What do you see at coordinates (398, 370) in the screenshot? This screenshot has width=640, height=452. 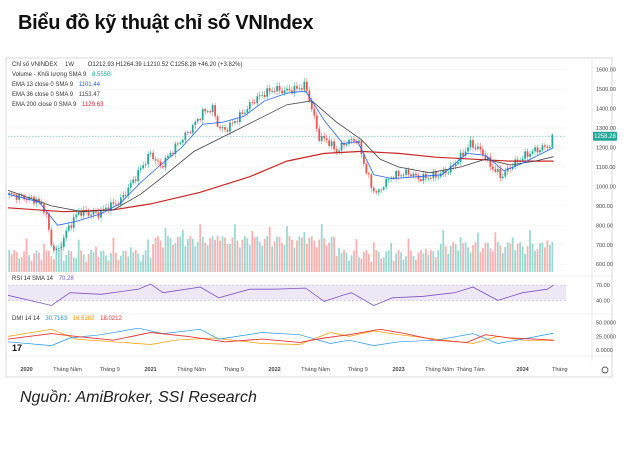 I see `time-tick-label: 2023` at bounding box center [398, 370].